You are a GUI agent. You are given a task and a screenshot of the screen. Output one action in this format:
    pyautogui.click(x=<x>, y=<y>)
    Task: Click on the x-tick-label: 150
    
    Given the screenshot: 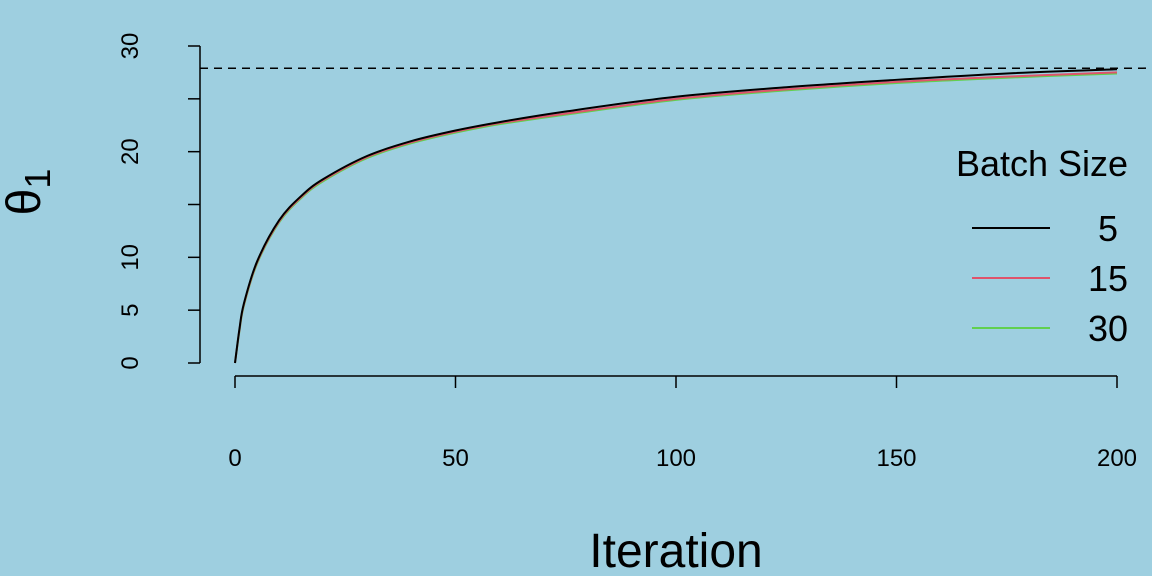 What is the action you would take?
    pyautogui.click(x=896, y=458)
    